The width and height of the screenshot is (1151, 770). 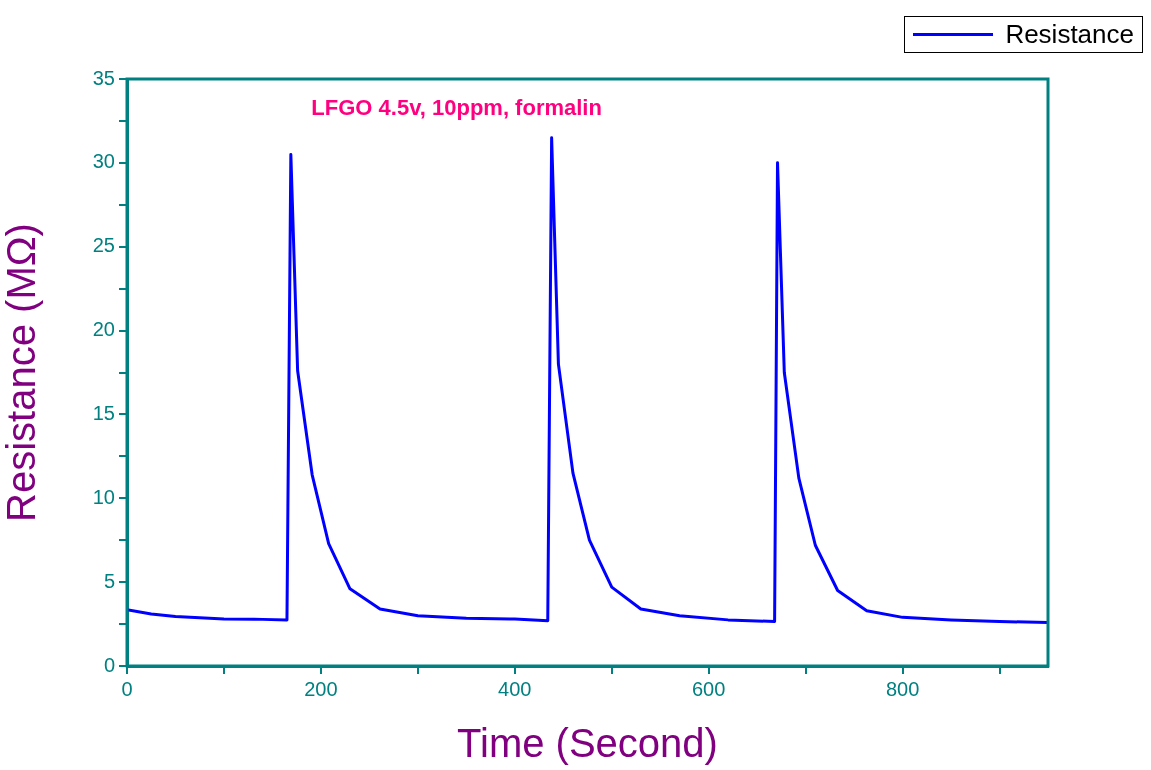 What do you see at coordinates (515, 688) in the screenshot?
I see `x-tick-label: 400` at bounding box center [515, 688].